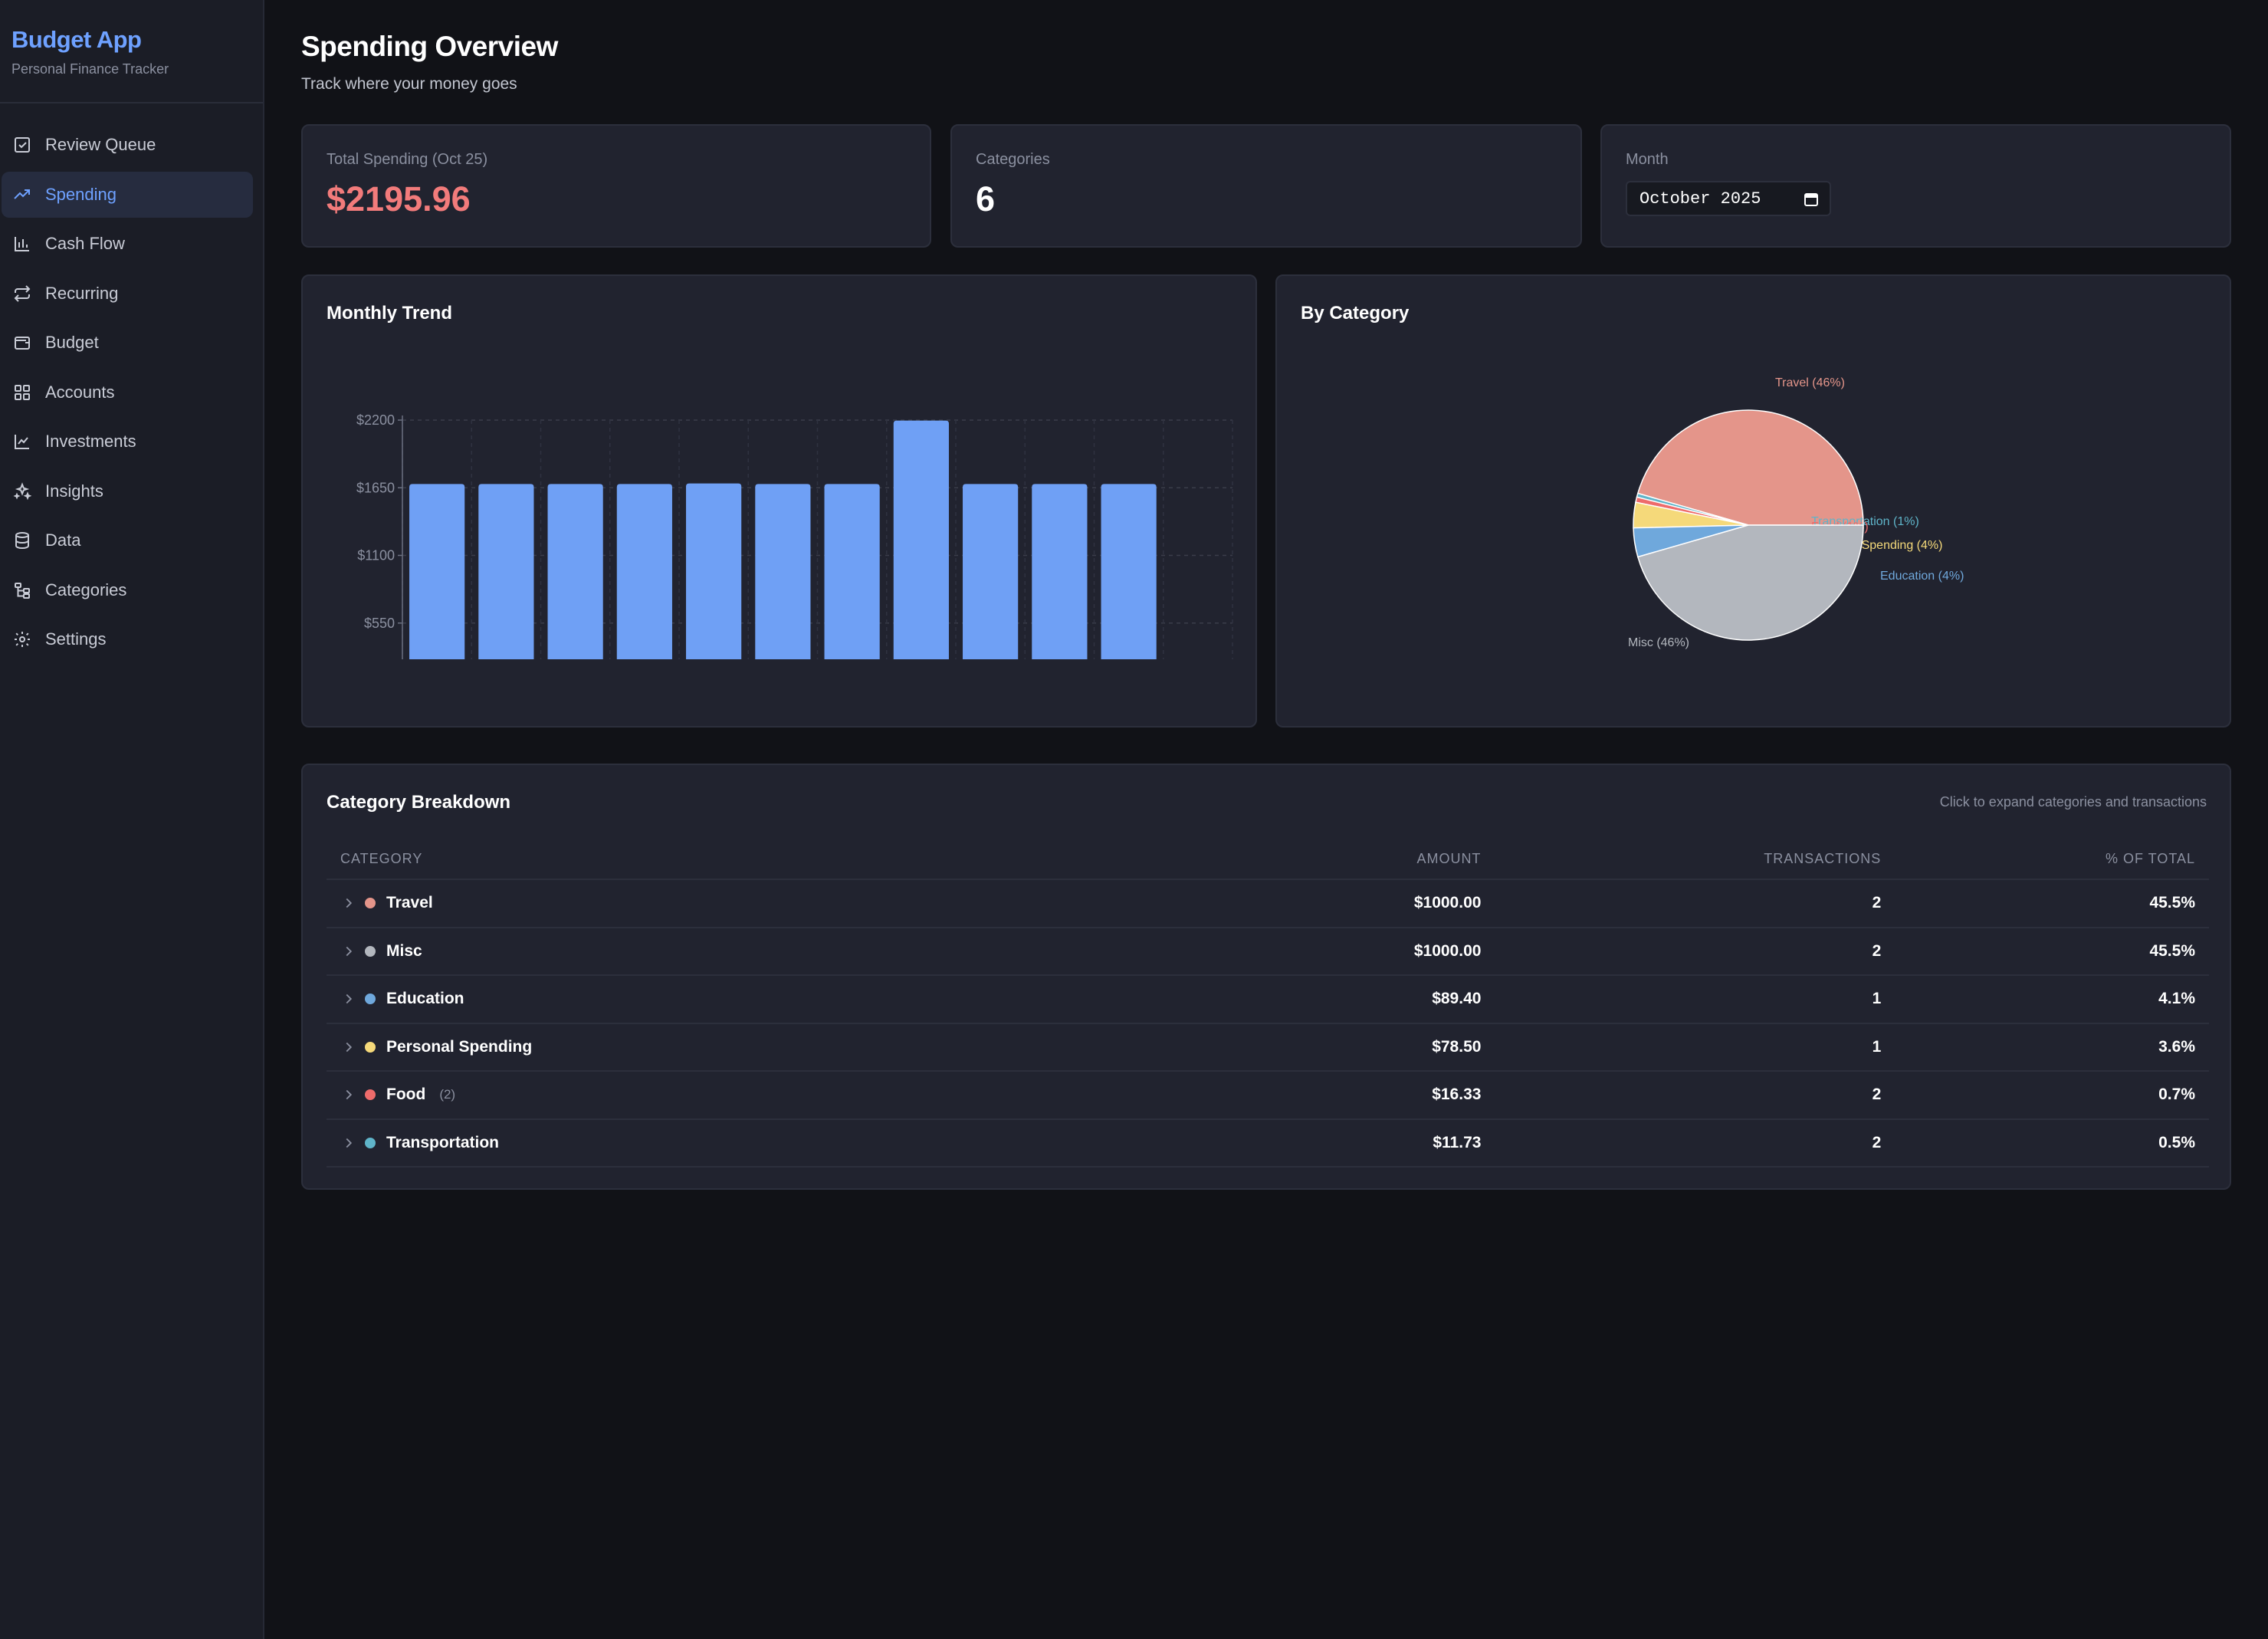  Describe the element at coordinates (1449, 858) in the screenshot. I see `header-amount: AMOUNT` at that location.